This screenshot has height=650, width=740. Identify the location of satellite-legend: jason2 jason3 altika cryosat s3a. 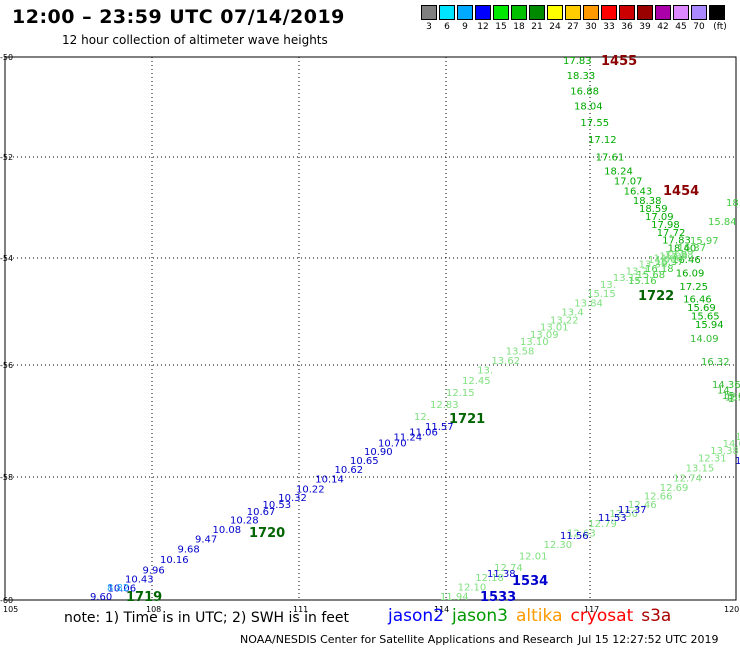
(533, 616).